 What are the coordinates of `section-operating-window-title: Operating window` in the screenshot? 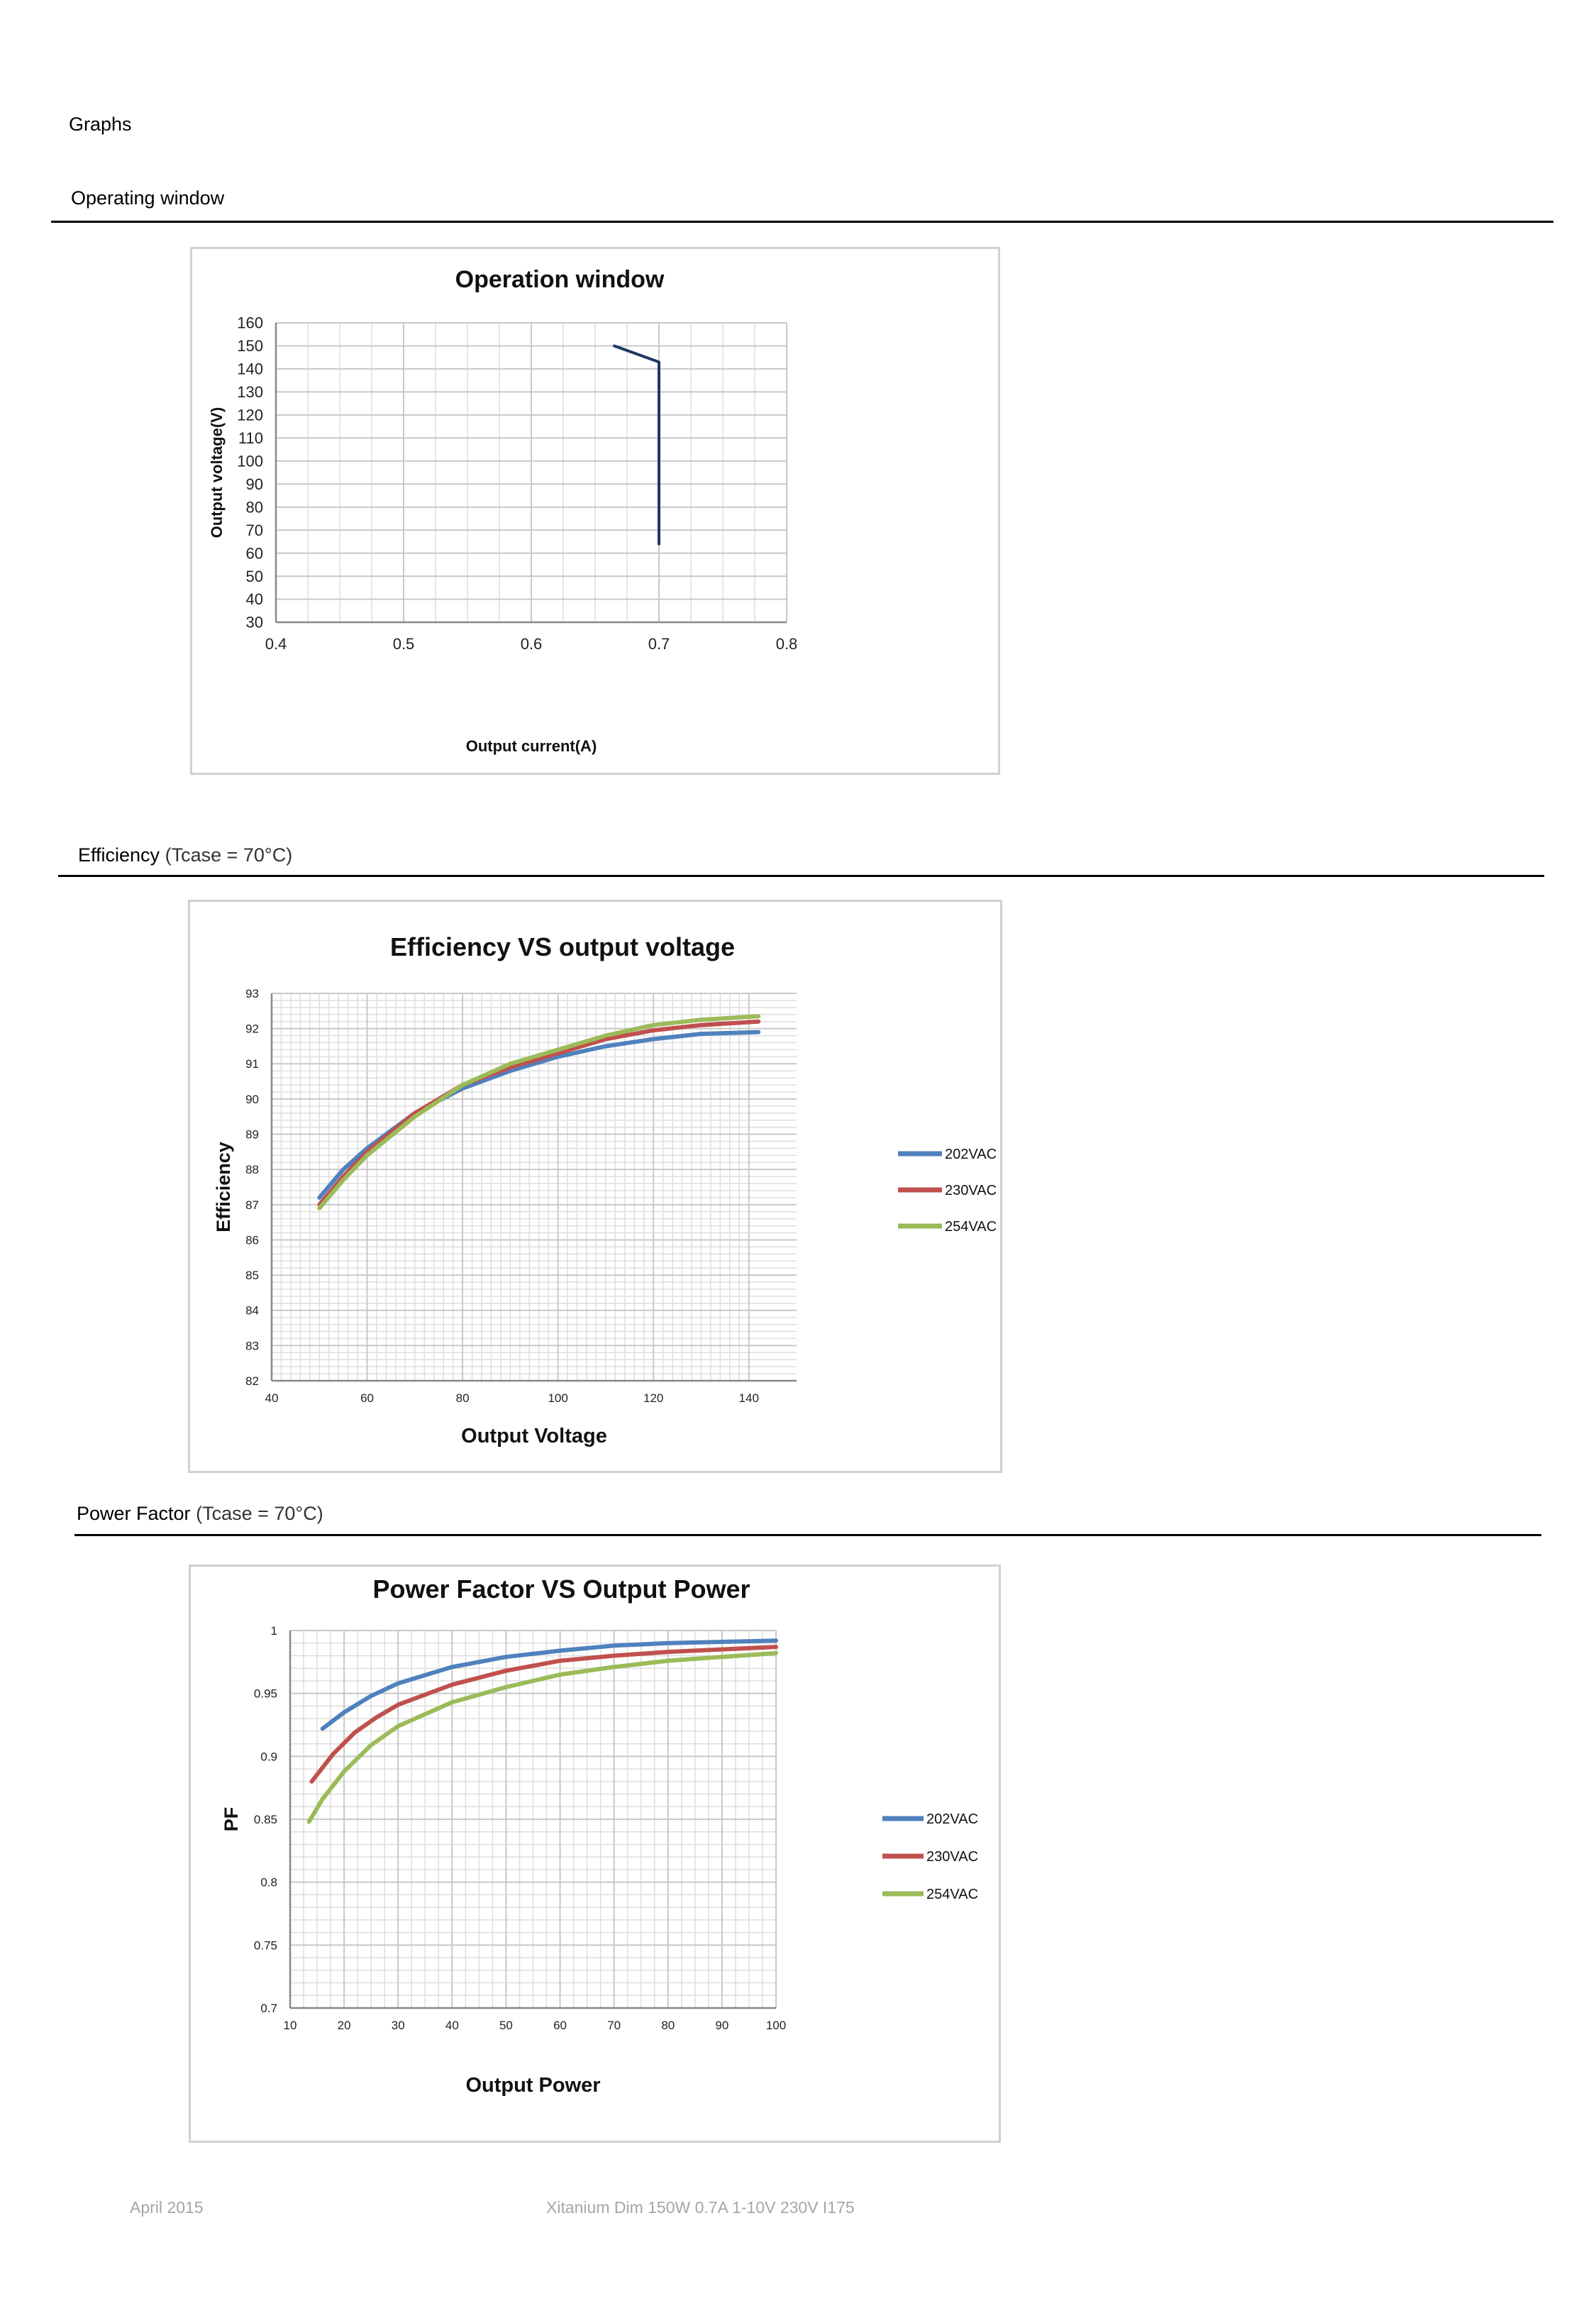 It's located at (147, 198).